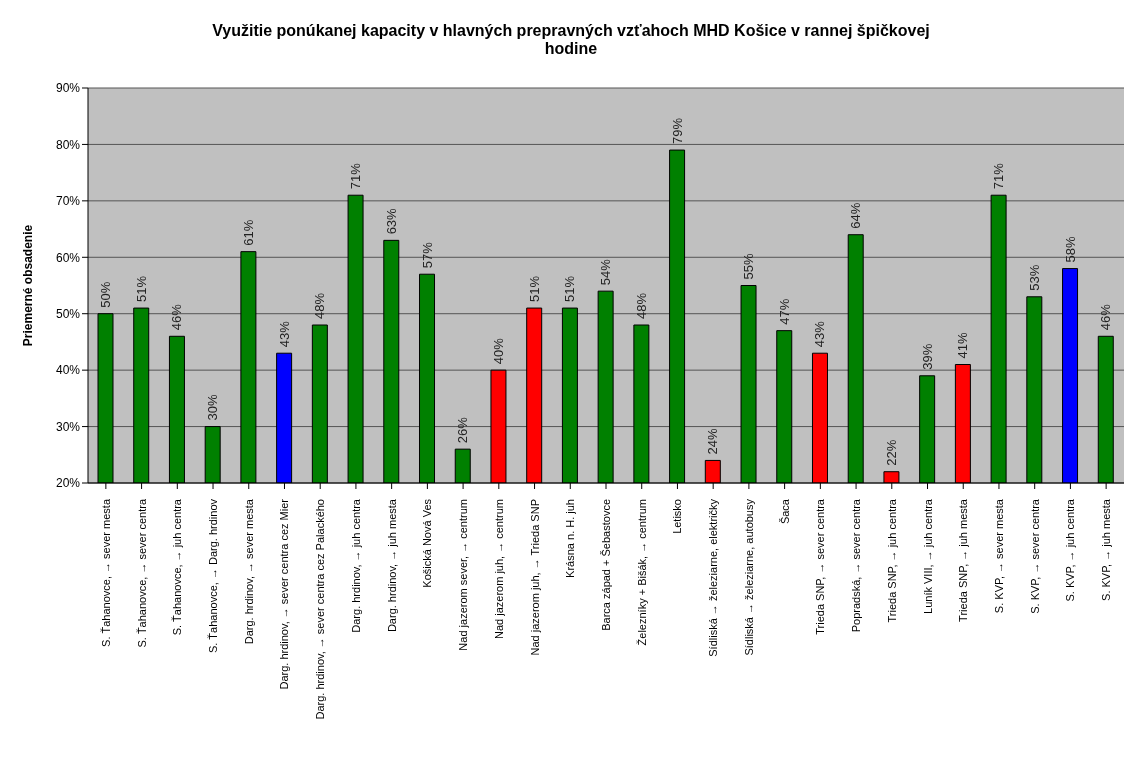 The width and height of the screenshot is (1142, 780). What do you see at coordinates (391, 221) in the screenshot?
I see `data-label: 63%` at bounding box center [391, 221].